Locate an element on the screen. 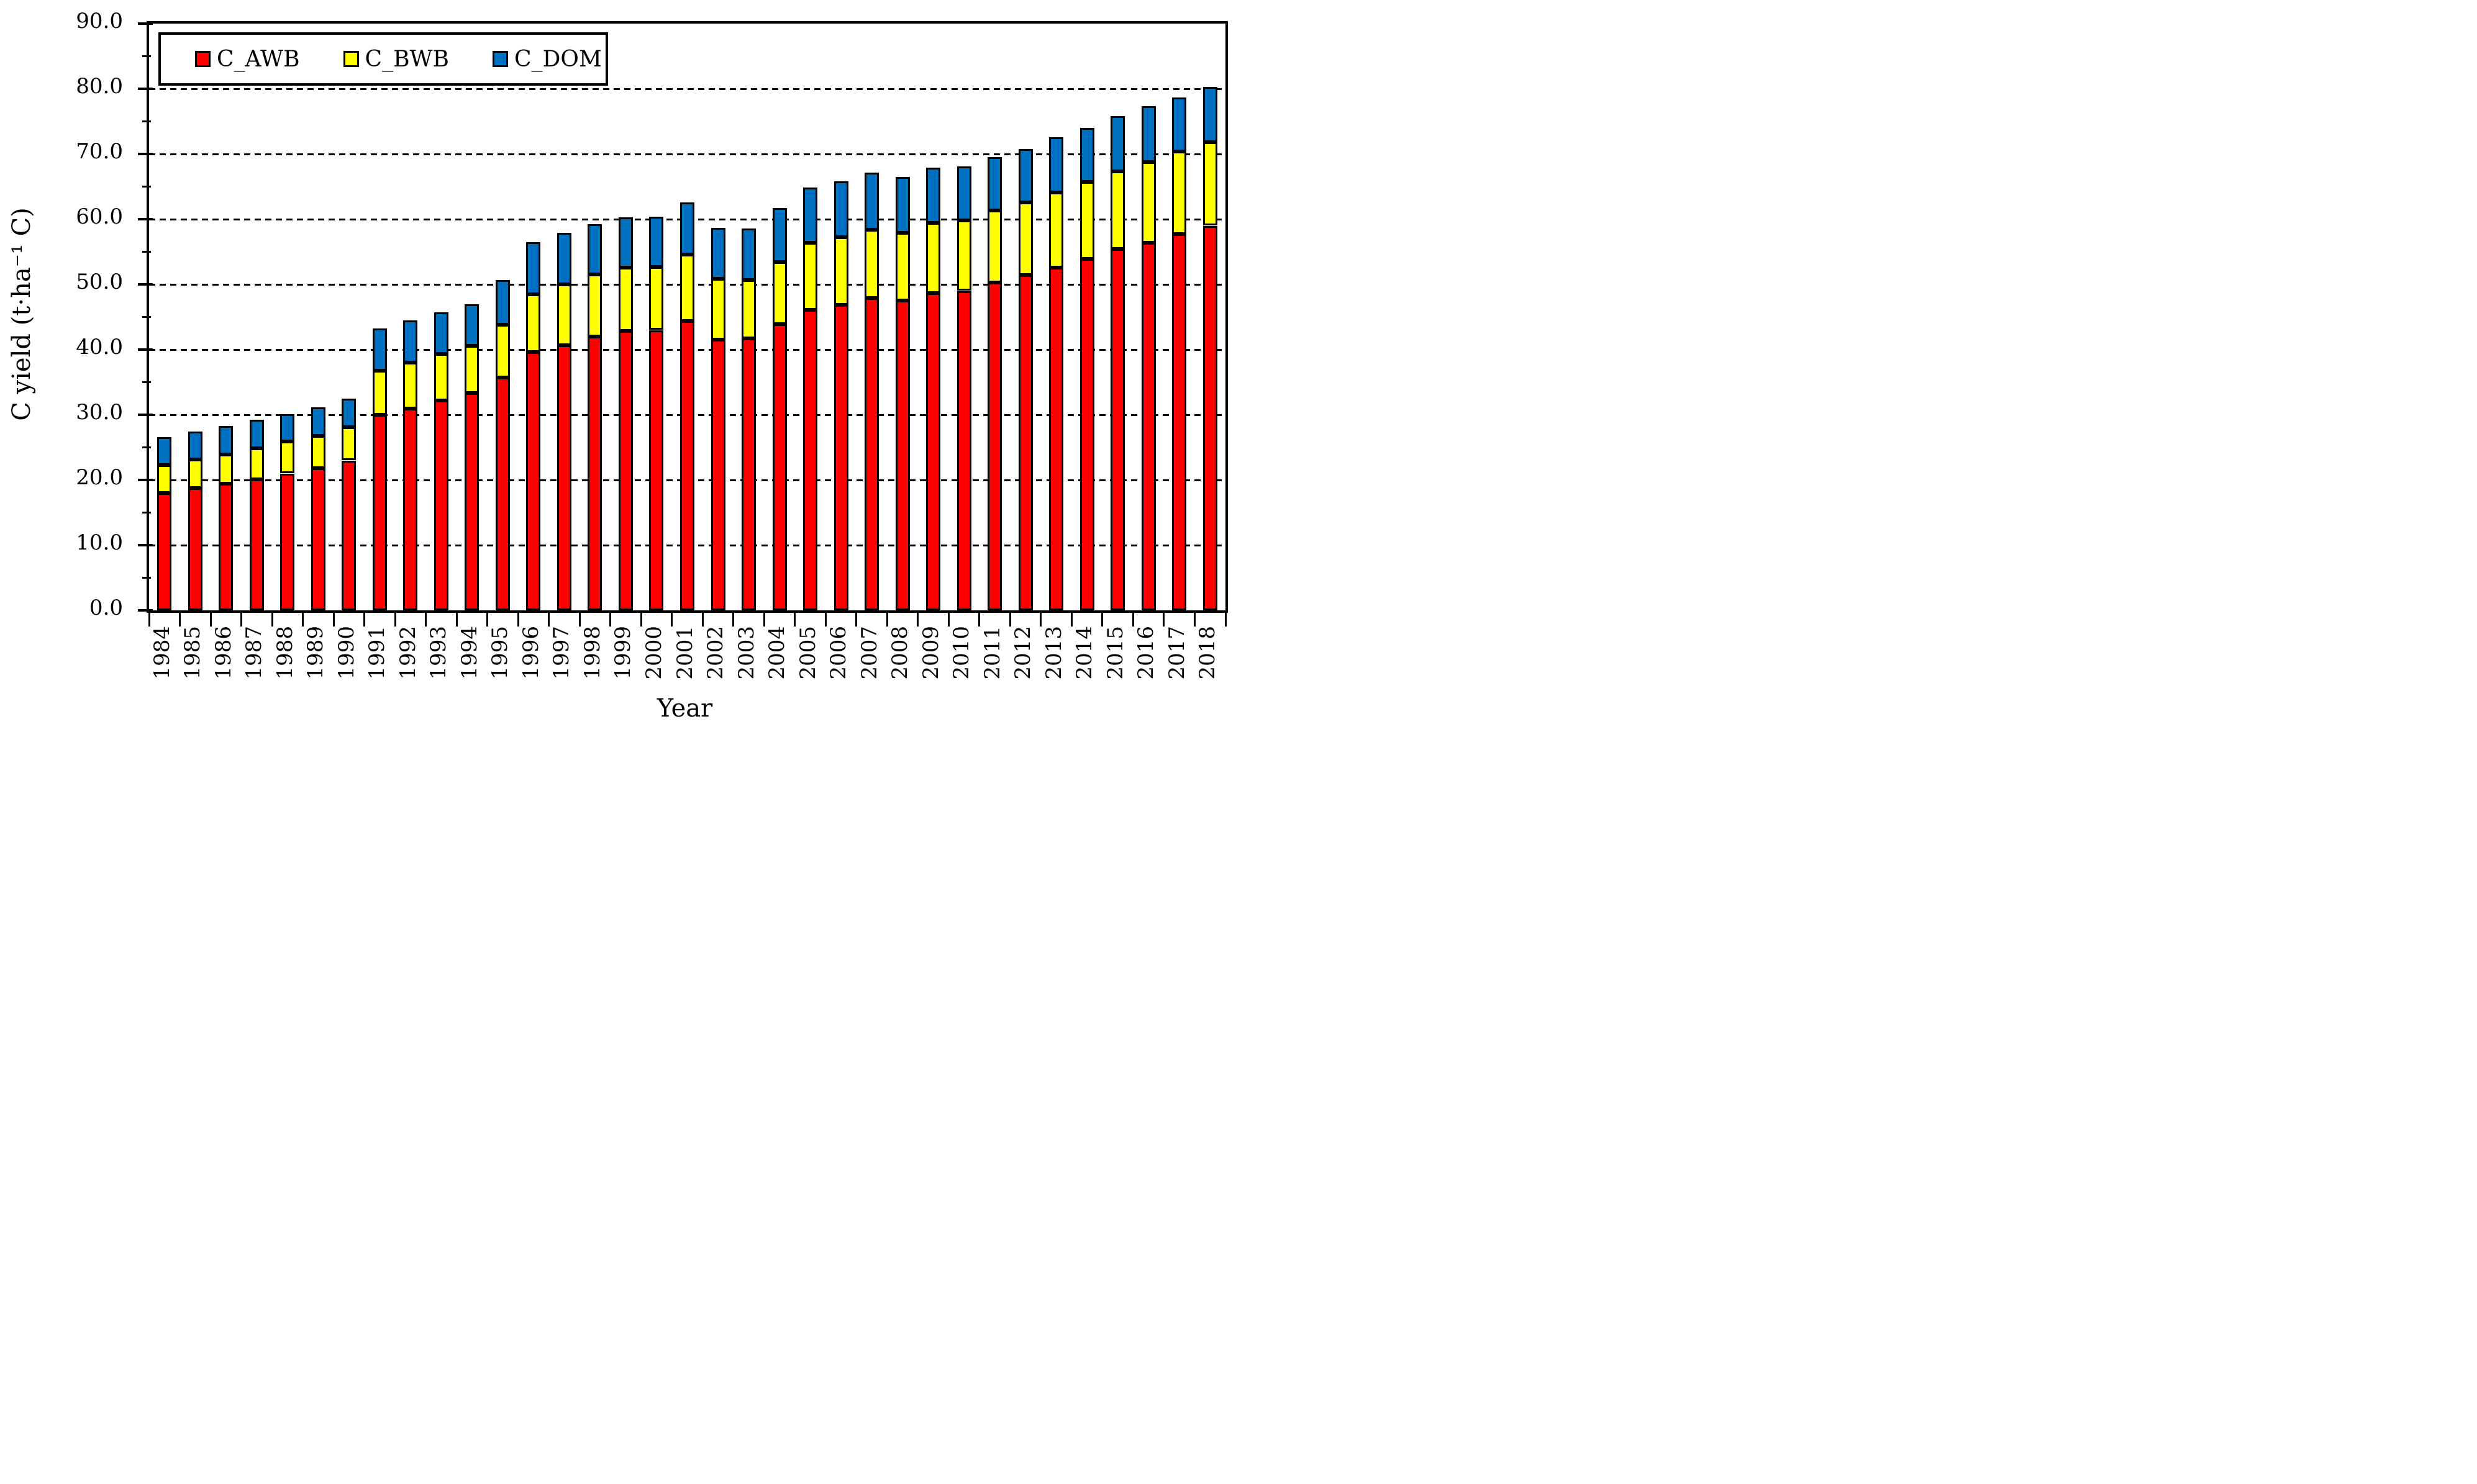  bar-segment-1989-C_AWB is located at coordinates (318, 539).